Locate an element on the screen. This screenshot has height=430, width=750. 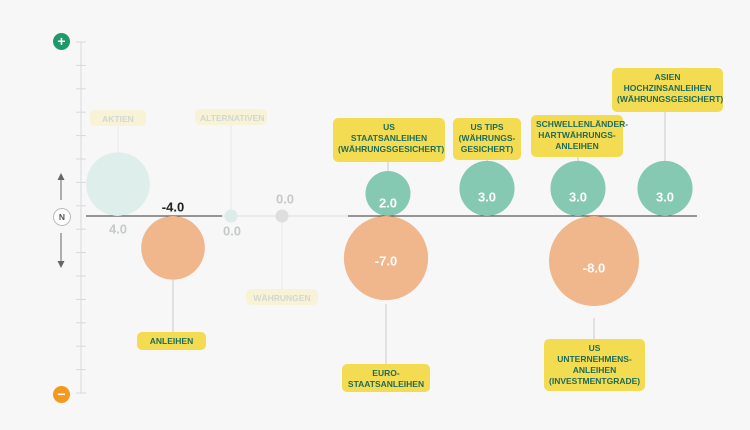
category-label-line: (INVESTMENTGRADE) is located at coordinates (595, 381).